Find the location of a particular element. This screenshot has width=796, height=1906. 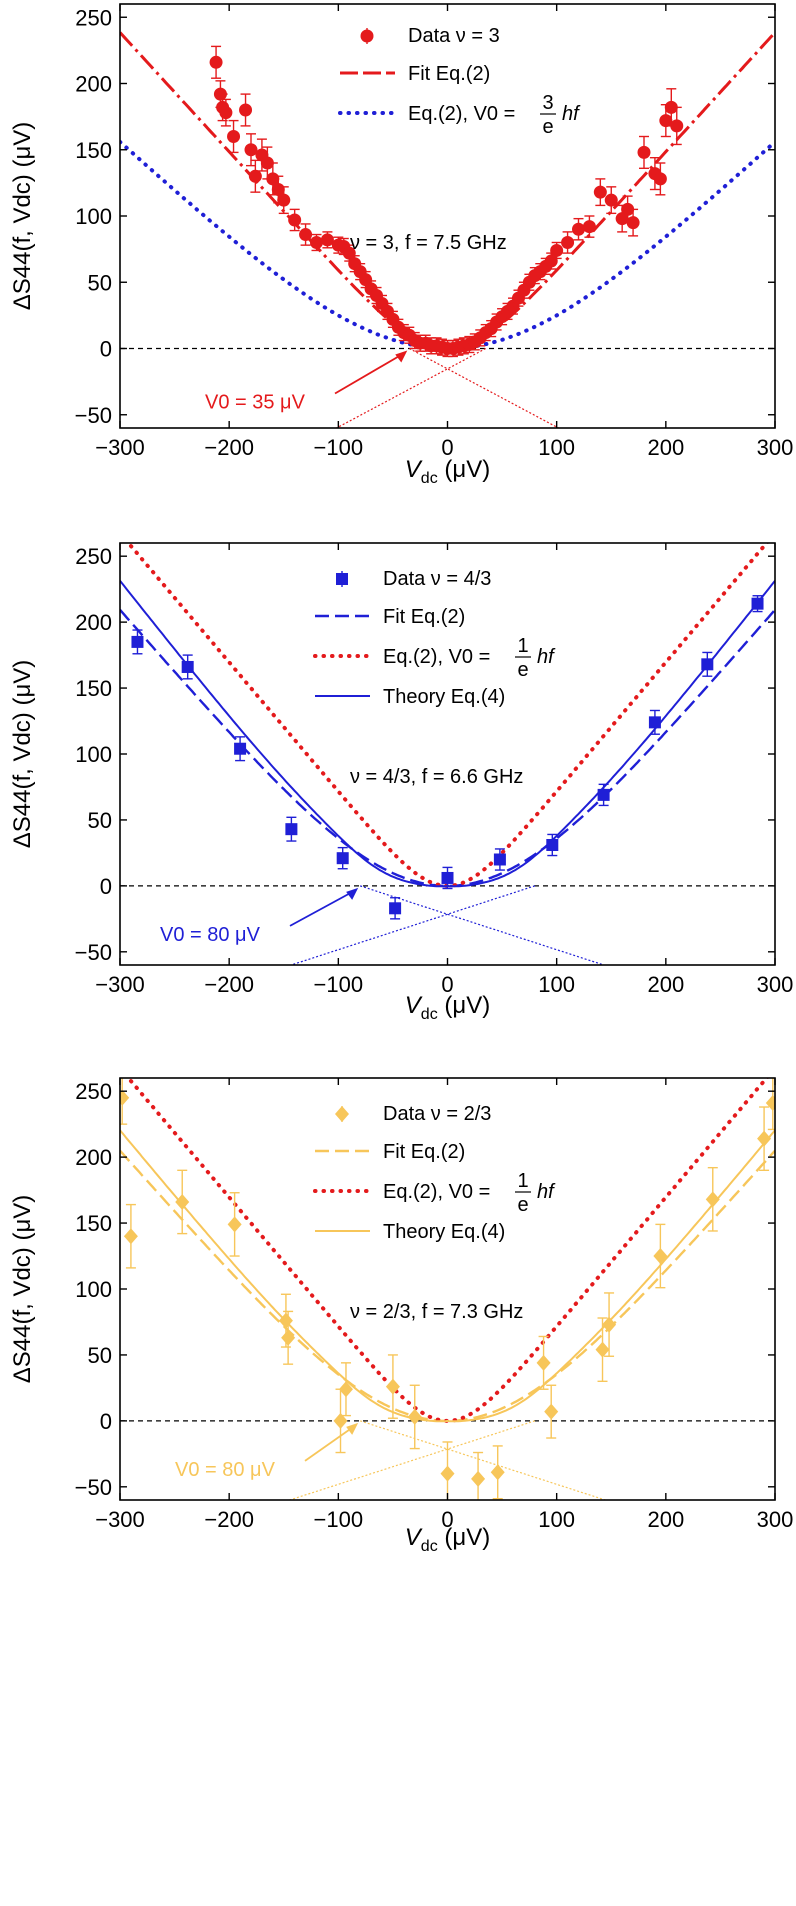

legend-data-label: Data ν = 2/3 is located at coordinates (437, 1114).